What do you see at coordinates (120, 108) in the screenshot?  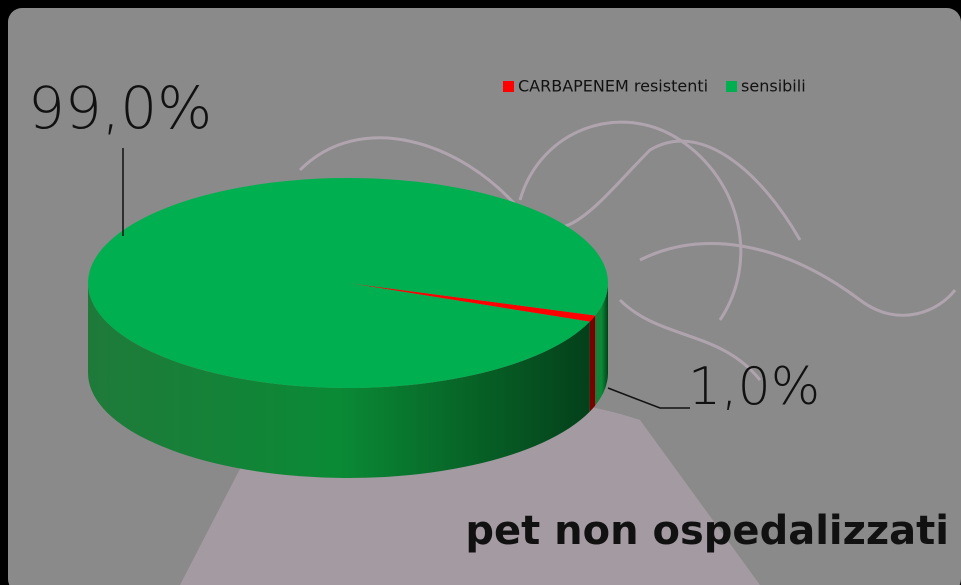 I see `value-label: 99,0%` at bounding box center [120, 108].